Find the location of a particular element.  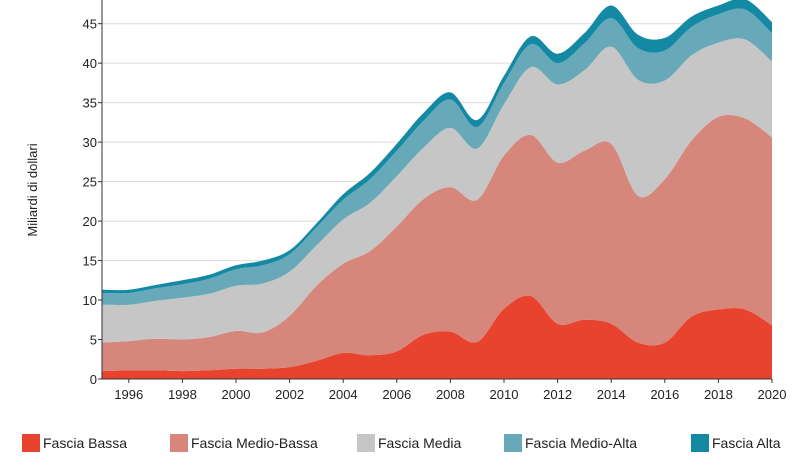

y-tick-label: 20 is located at coordinates (90, 221).